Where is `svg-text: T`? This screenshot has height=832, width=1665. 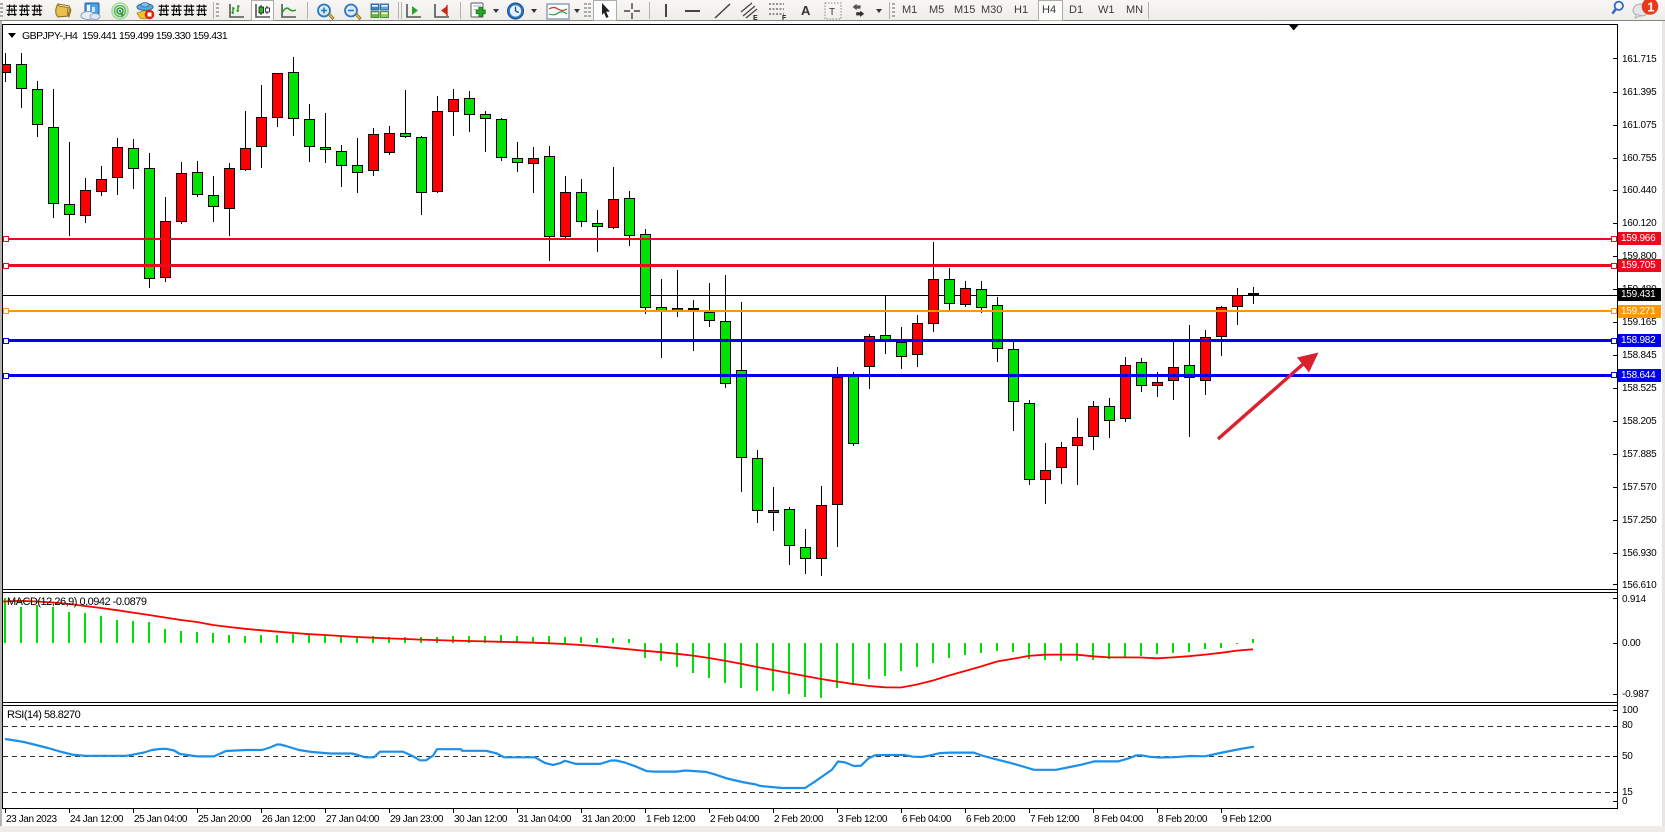
svg-text: T is located at coordinates (832, 12).